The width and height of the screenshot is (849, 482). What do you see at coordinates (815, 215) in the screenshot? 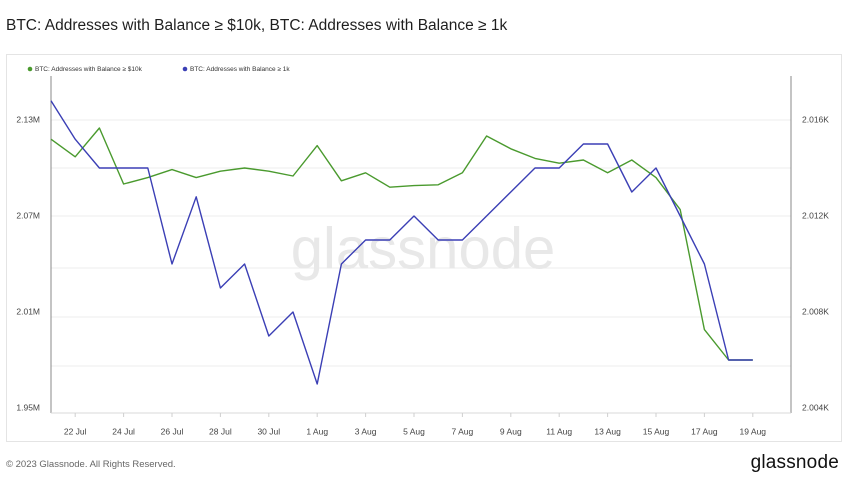
I see `y-right-tick-label: 2.012K` at bounding box center [815, 215].